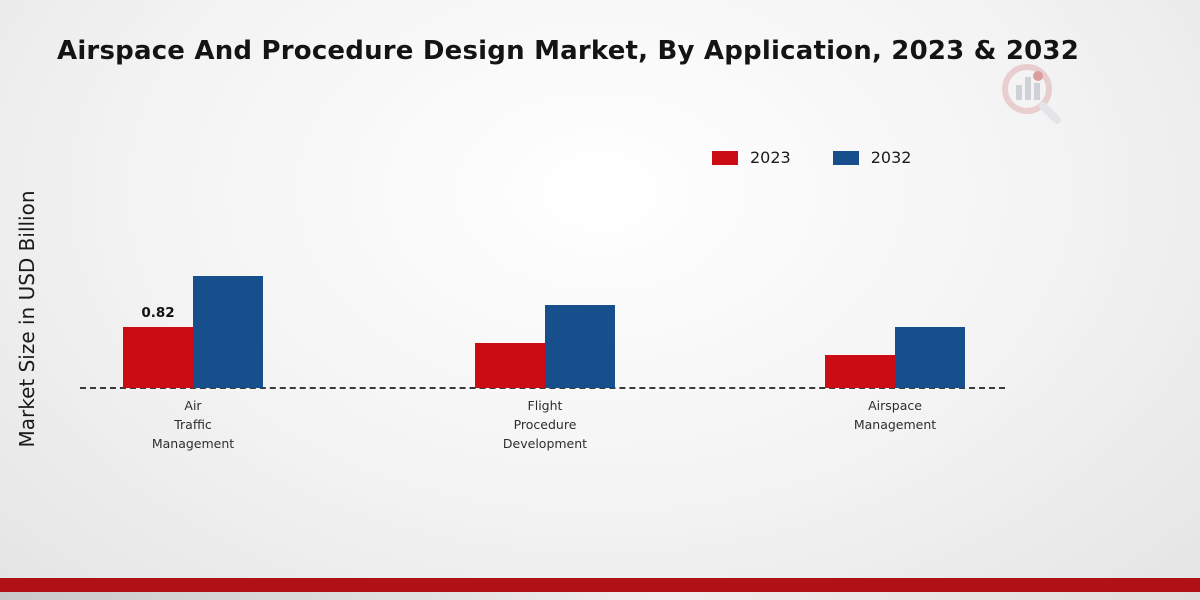  What do you see at coordinates (895, 415) in the screenshot?
I see `category-label: Airspace Management` at bounding box center [895, 415].